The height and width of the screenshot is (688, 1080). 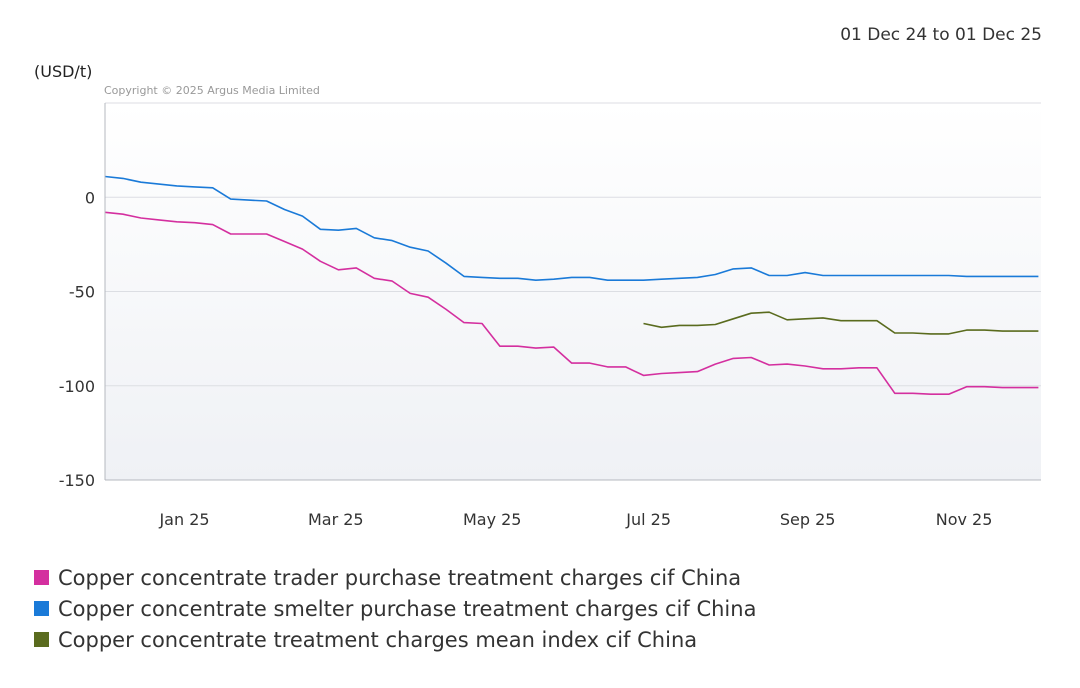 I want to click on y-tick-label: -150, so click(x=77, y=480).